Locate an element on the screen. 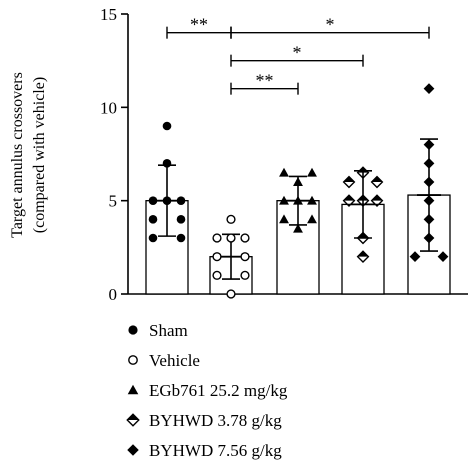 Image resolution: width=474 pixels, height=474 pixels. data-point-1-4-shape is located at coordinates (217, 257).